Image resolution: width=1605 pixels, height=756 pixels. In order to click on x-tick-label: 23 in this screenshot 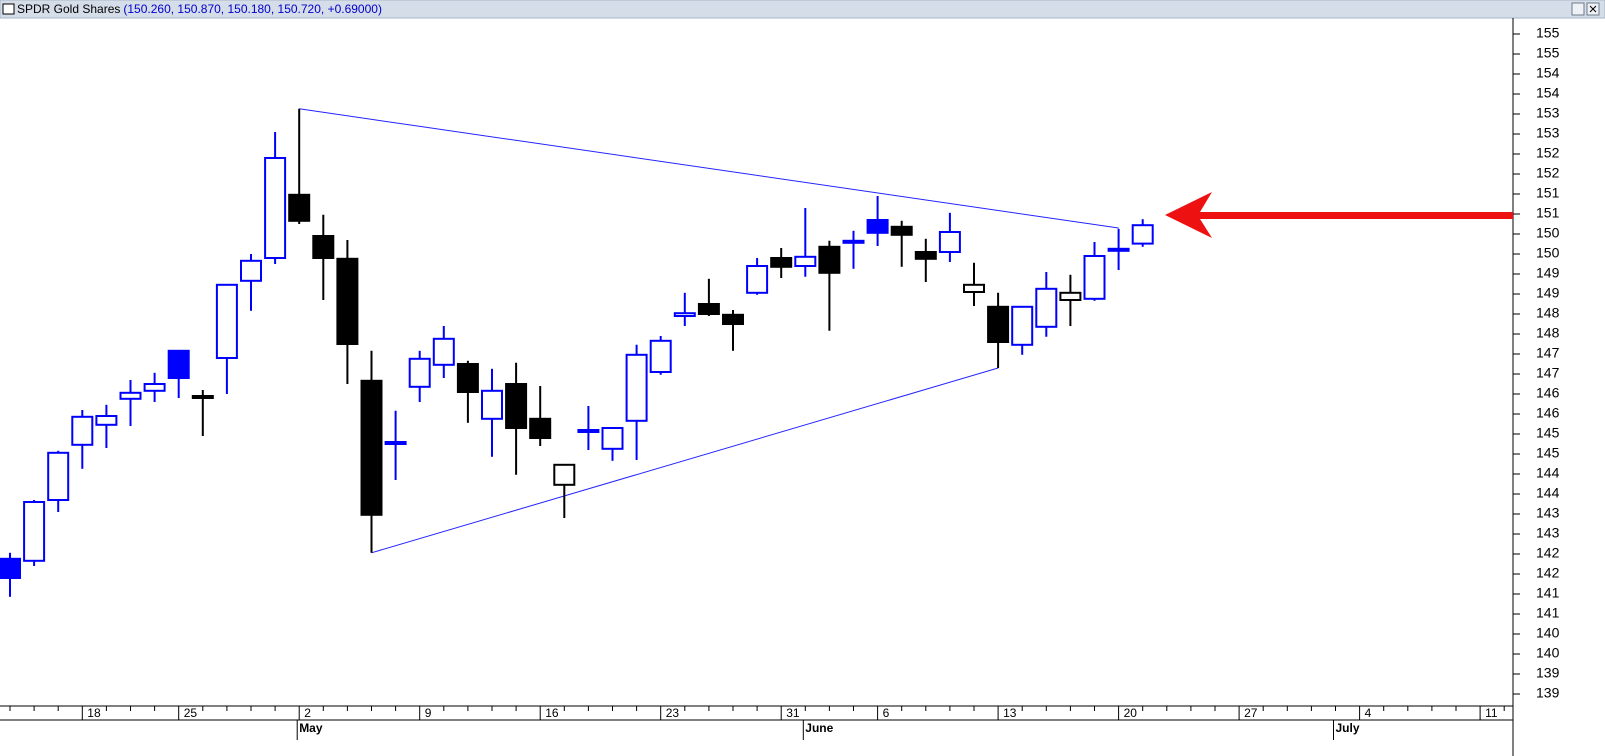, I will do `click(673, 713)`.